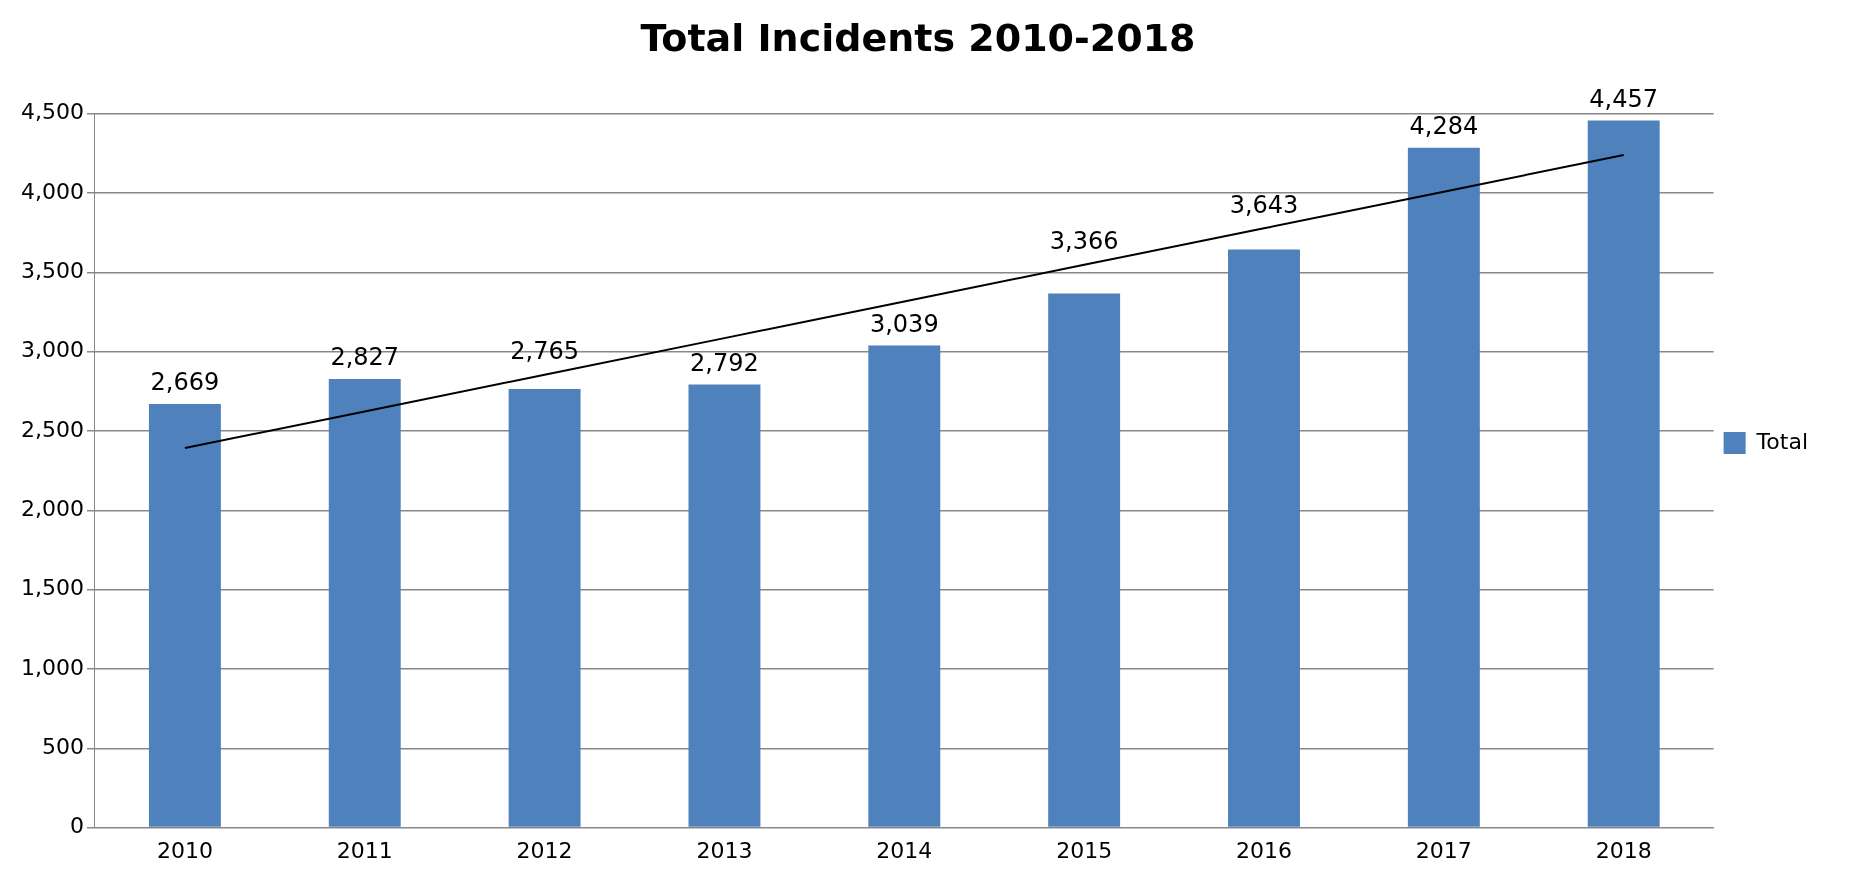  I want to click on x-tick-label: 2017, so click(1443, 850).